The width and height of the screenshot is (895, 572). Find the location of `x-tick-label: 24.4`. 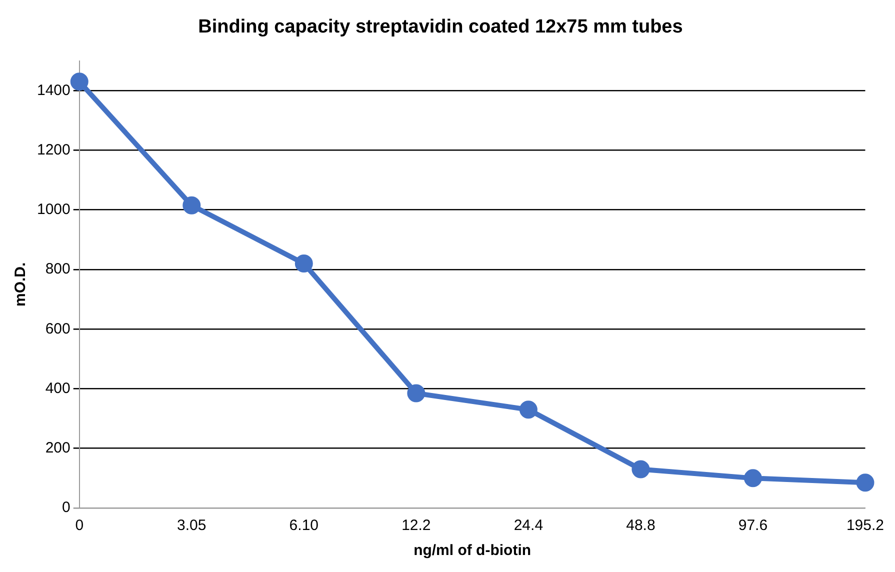

x-tick-label: 24.4 is located at coordinates (529, 525).